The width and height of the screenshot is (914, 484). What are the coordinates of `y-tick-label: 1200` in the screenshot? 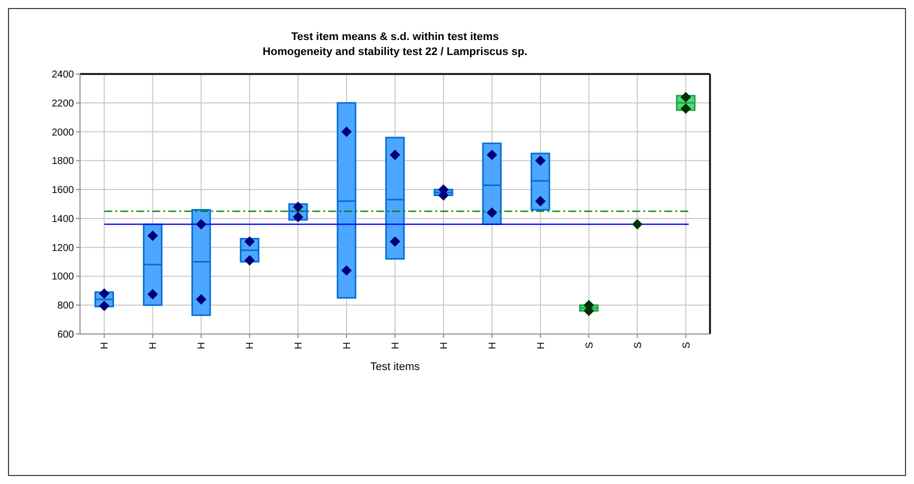 It's located at (63, 248).